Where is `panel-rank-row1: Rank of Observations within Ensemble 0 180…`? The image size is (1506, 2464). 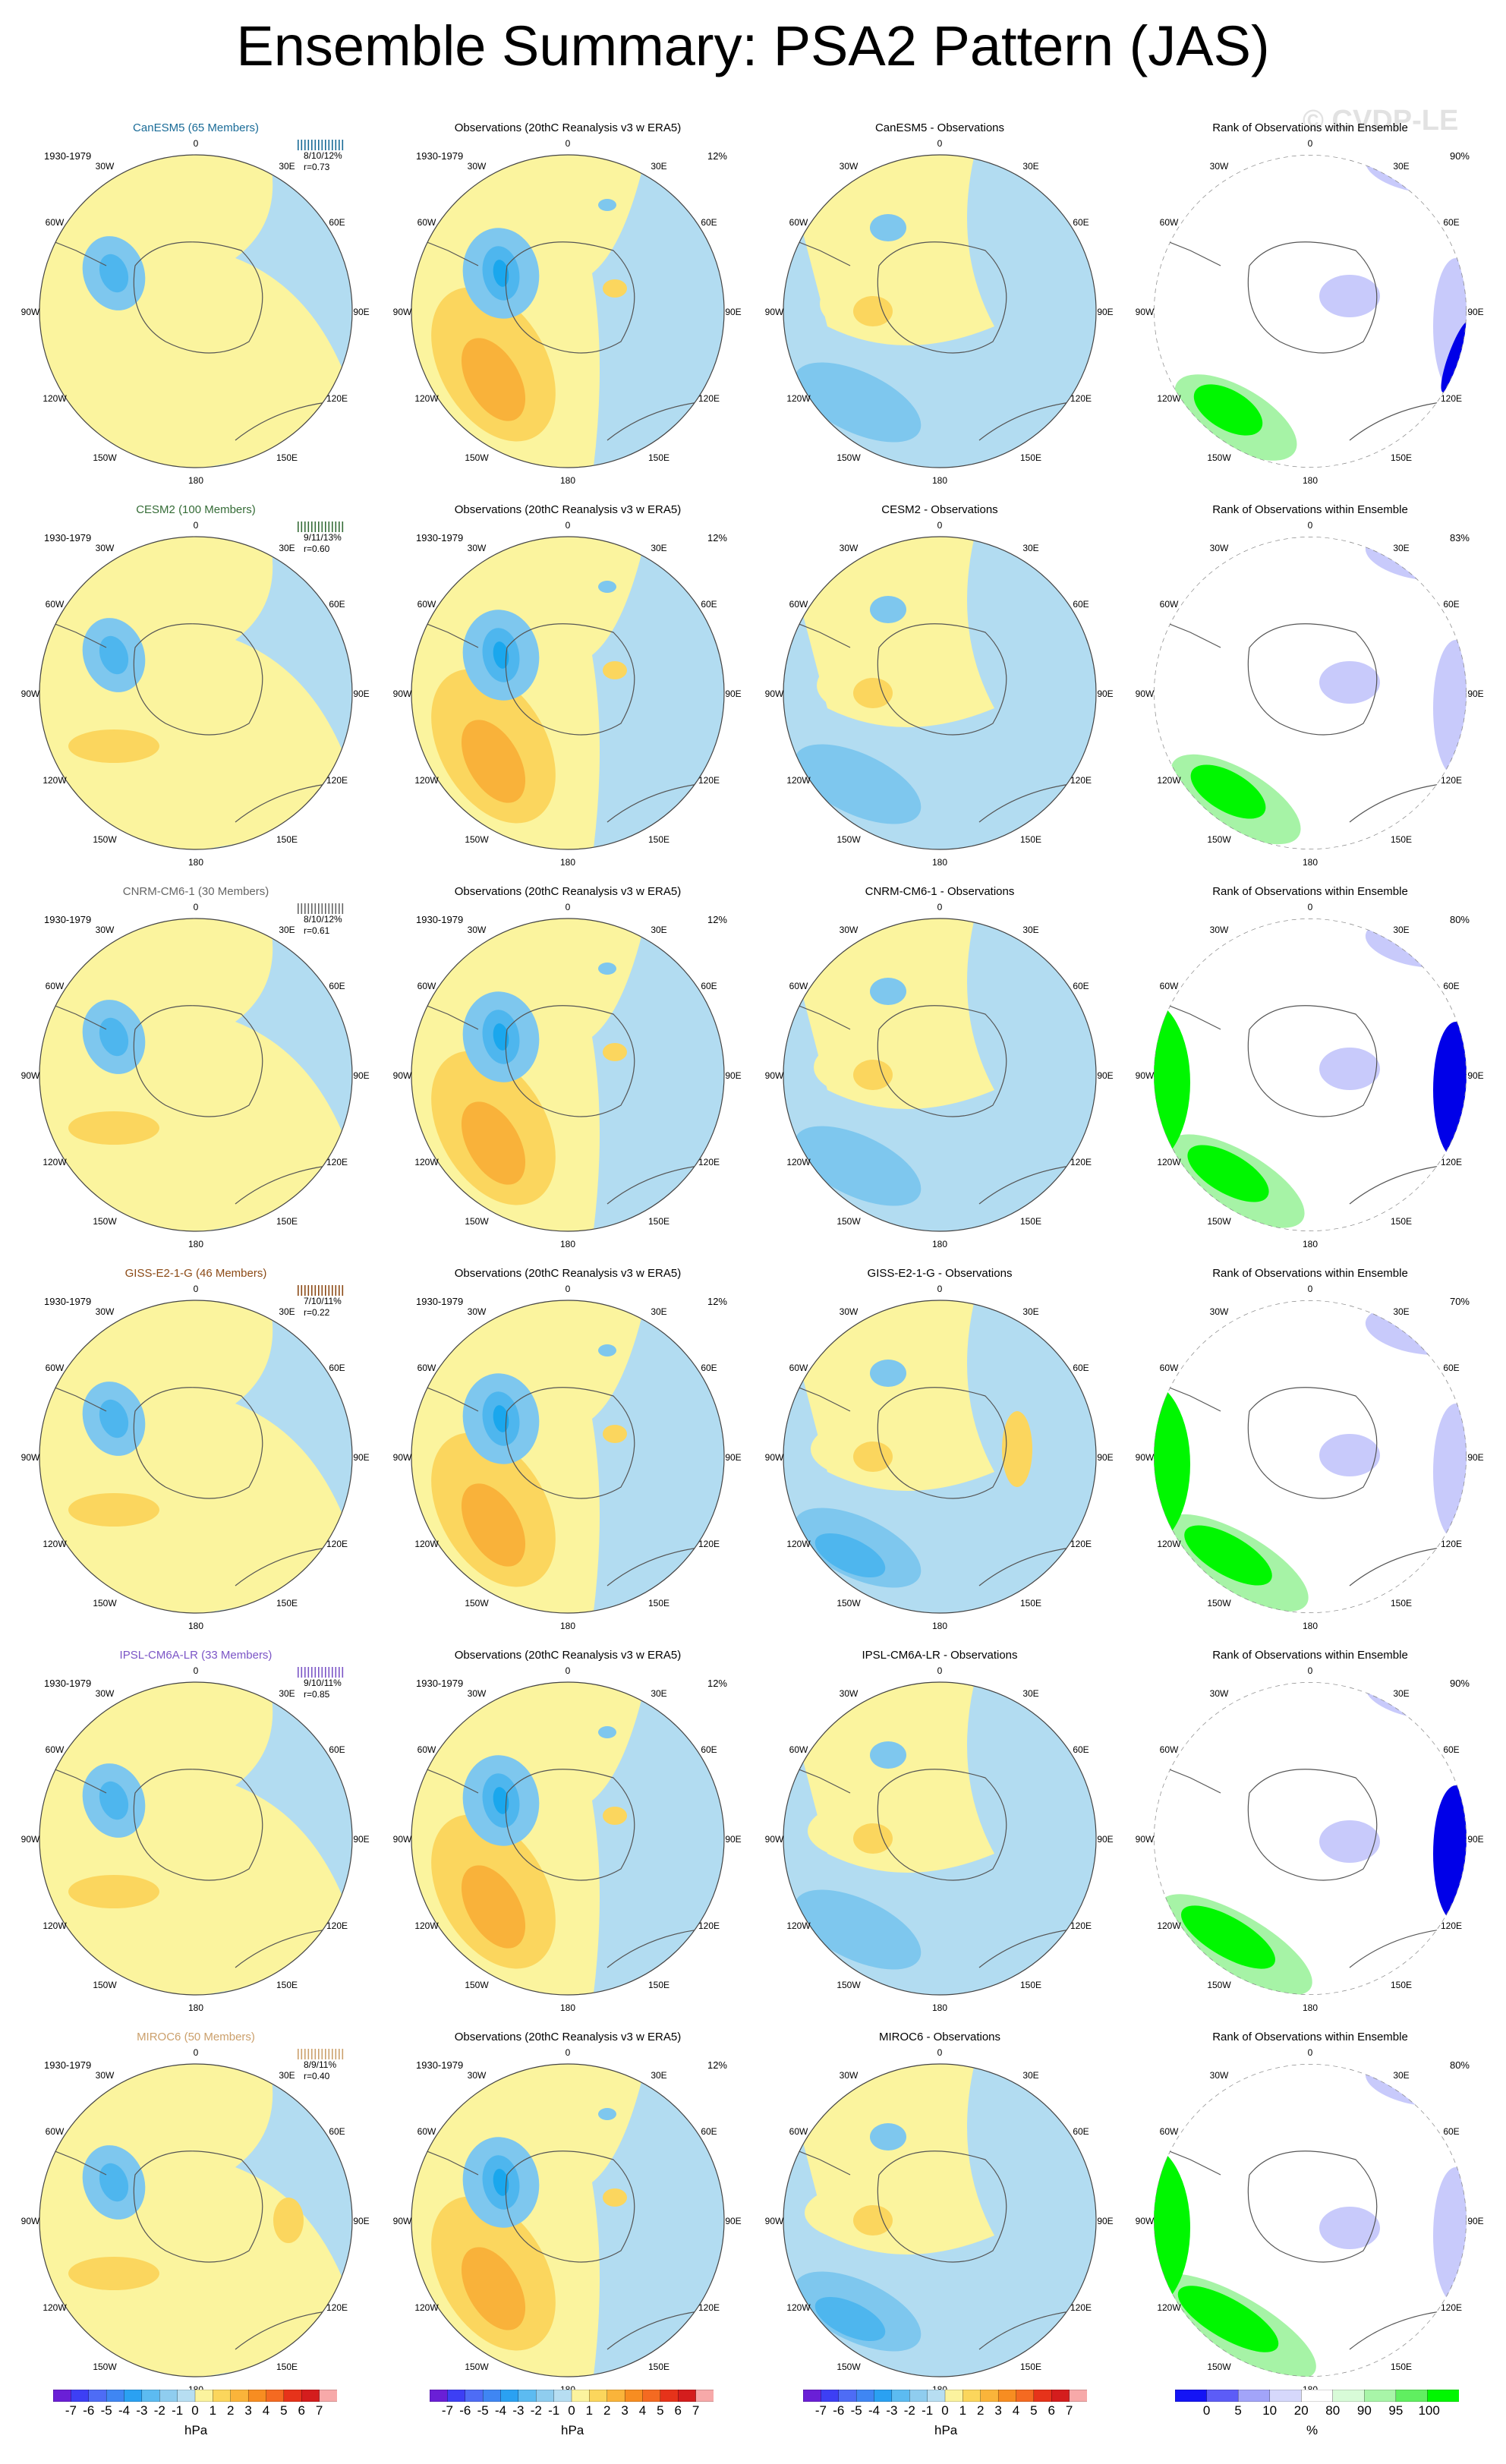 panel-rank-row1: Rank of Observations within Ensemble 0 180… is located at coordinates (1310, 311).